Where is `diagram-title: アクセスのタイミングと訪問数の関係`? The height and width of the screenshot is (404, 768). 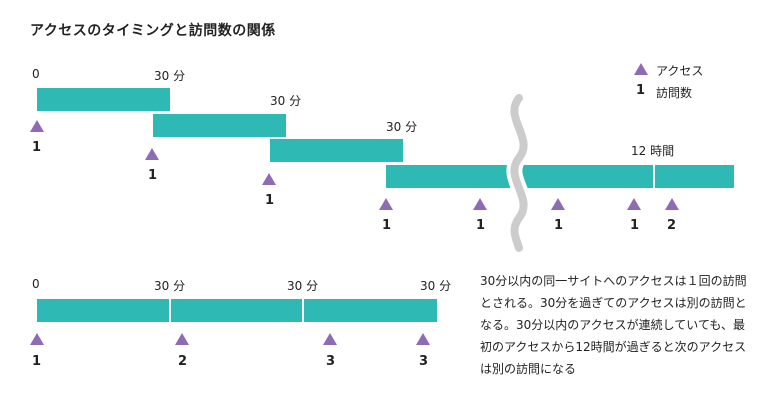 diagram-title: アクセスのタイミングと訪問数の関係 is located at coordinates (153, 31).